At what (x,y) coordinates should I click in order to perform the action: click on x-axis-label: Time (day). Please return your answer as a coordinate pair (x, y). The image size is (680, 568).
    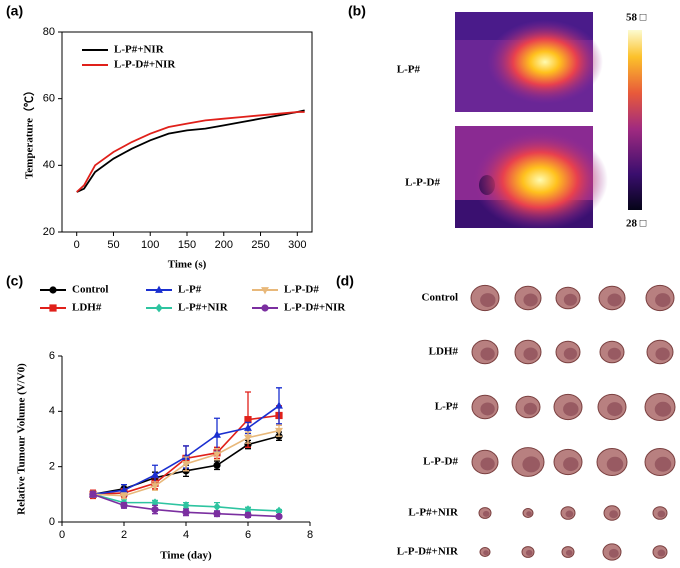
    Looking at the image, I should click on (186, 556).